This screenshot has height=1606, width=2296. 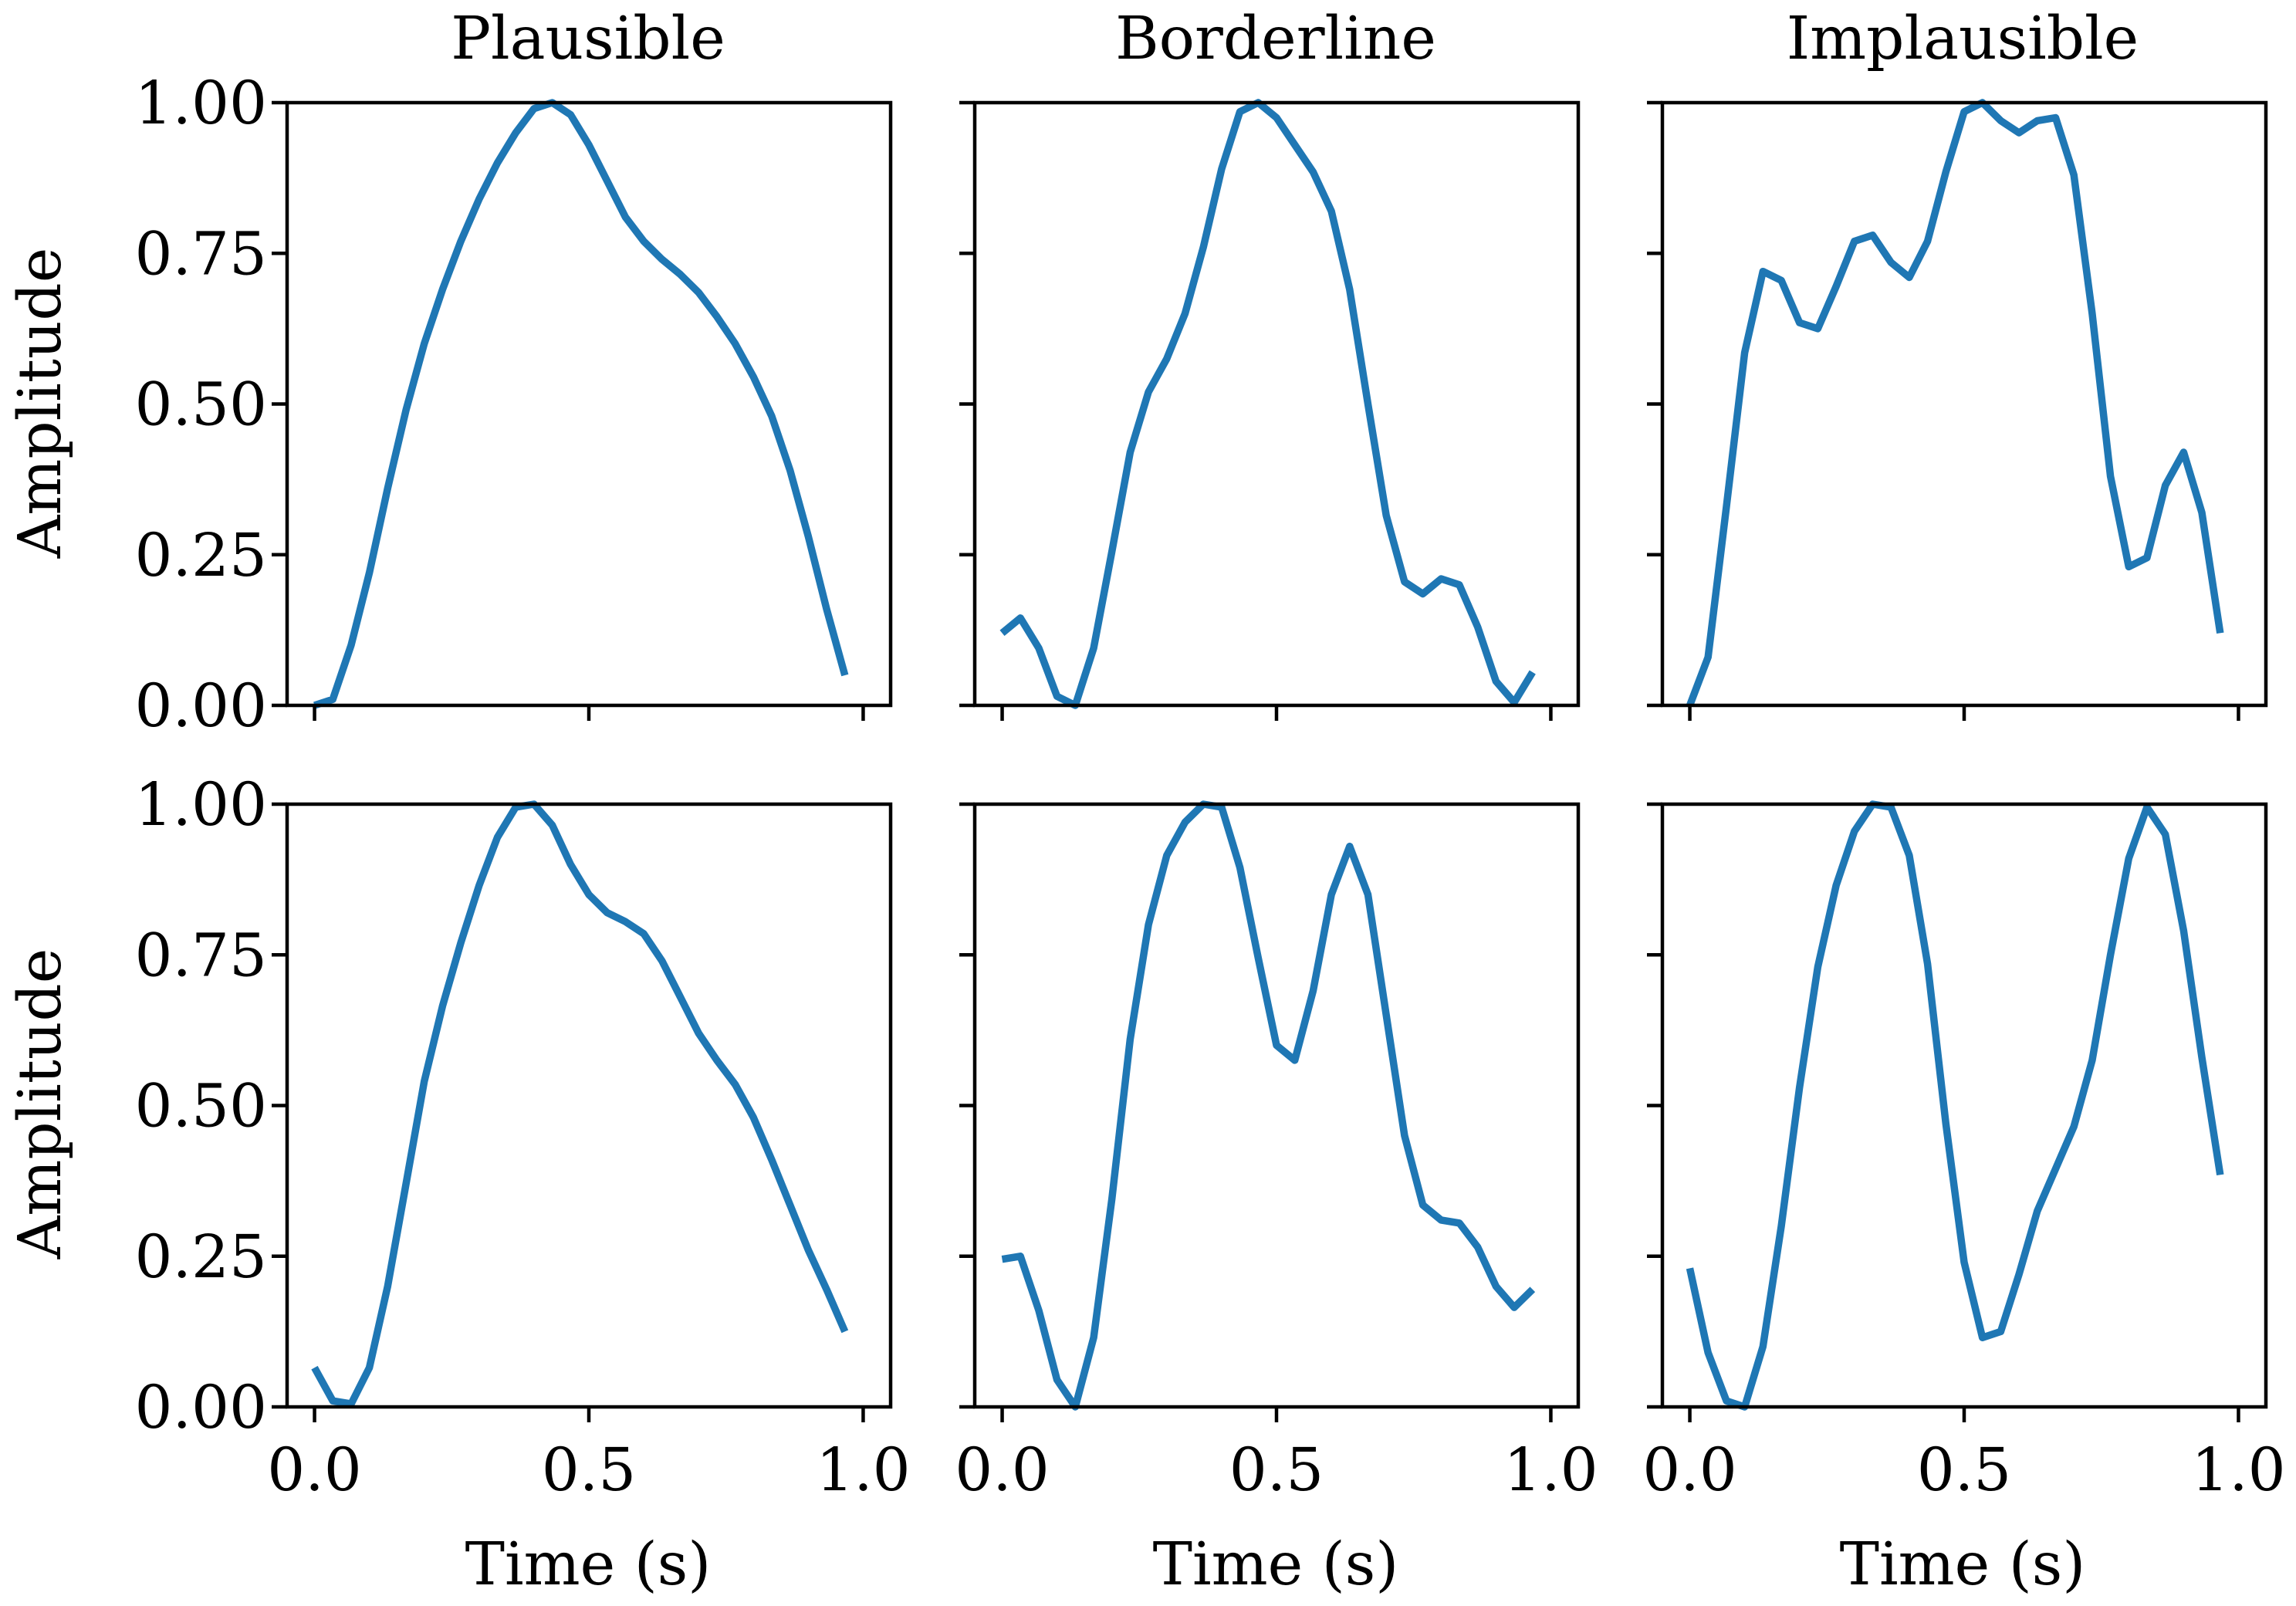 What do you see at coordinates (1955, 403) in the screenshot?
I see `panel-r0c2-series-line` at bounding box center [1955, 403].